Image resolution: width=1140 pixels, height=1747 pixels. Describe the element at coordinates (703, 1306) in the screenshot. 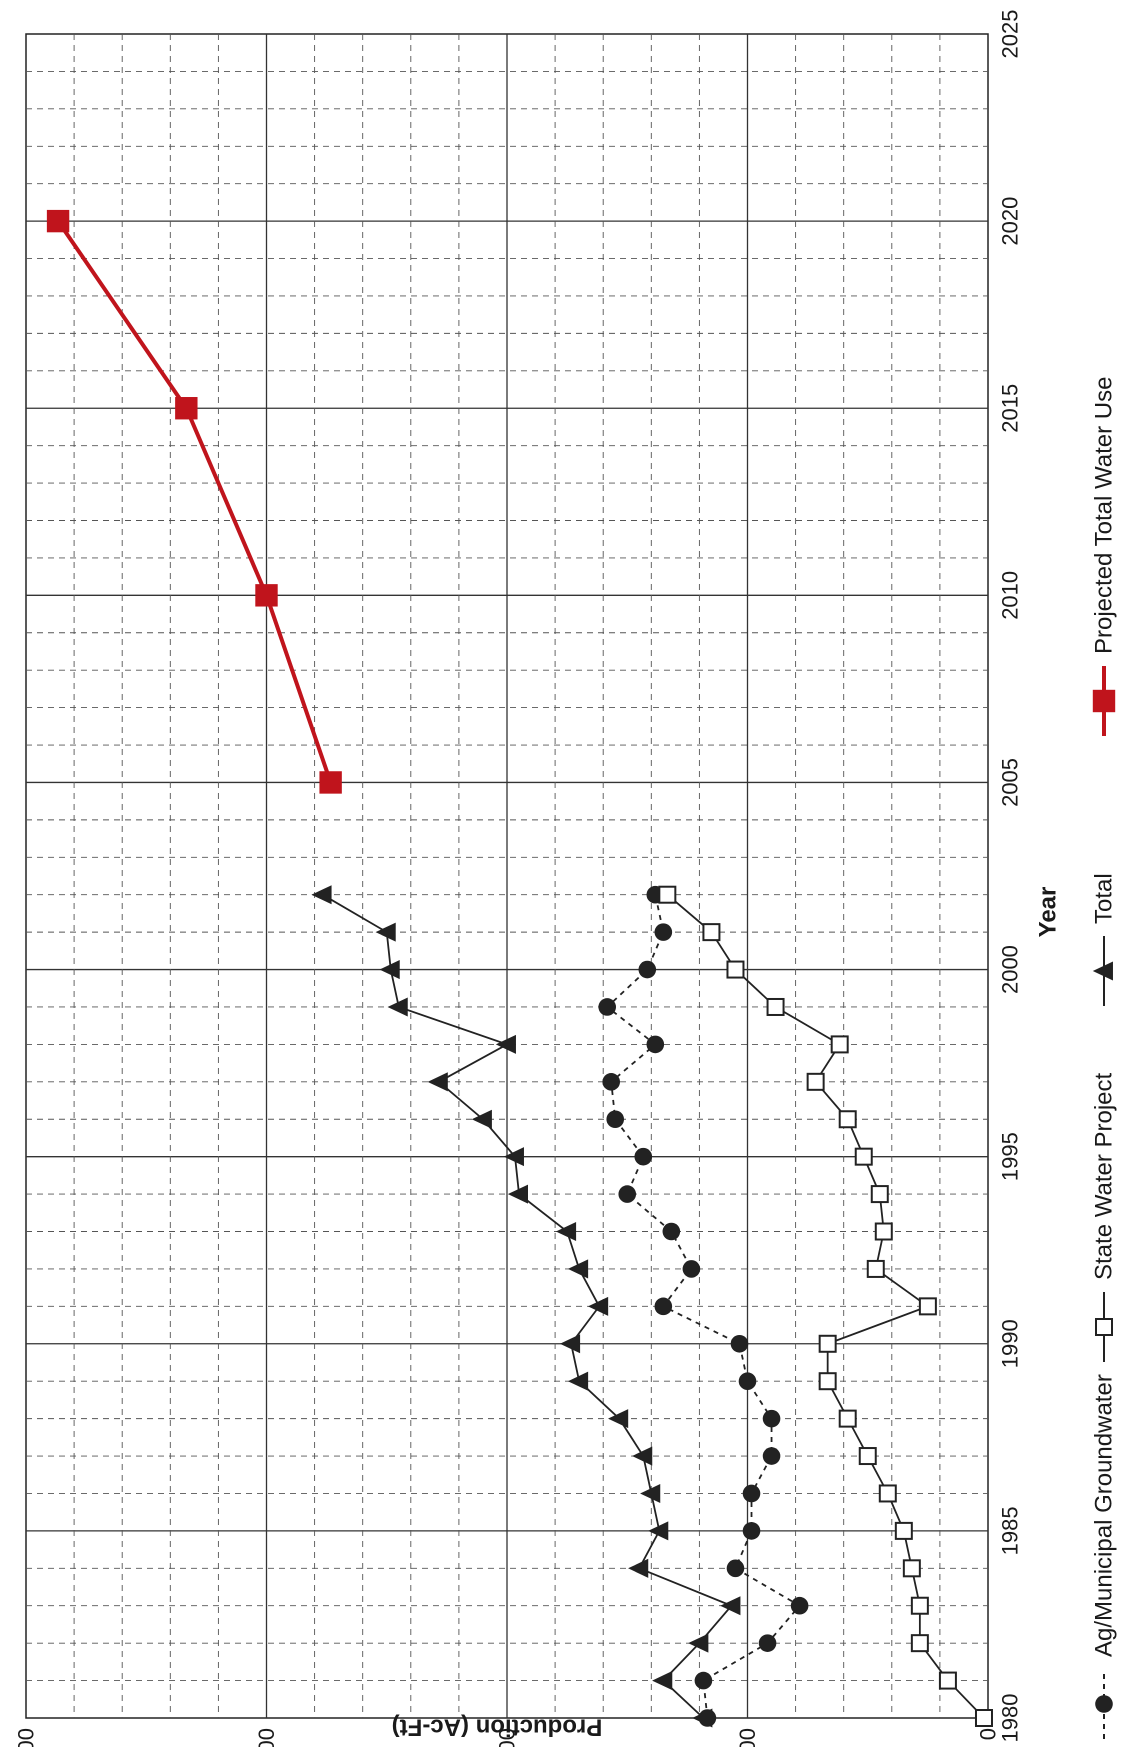

I see `series-ag-municipal-groundwater` at that location.